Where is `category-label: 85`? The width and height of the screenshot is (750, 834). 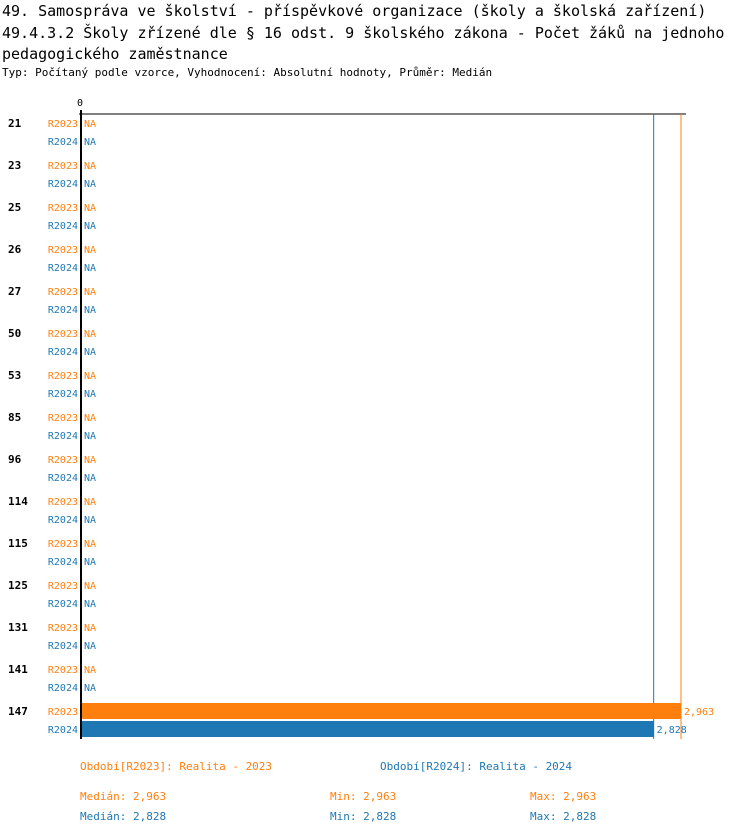
category-label: 85 is located at coordinates (14, 417).